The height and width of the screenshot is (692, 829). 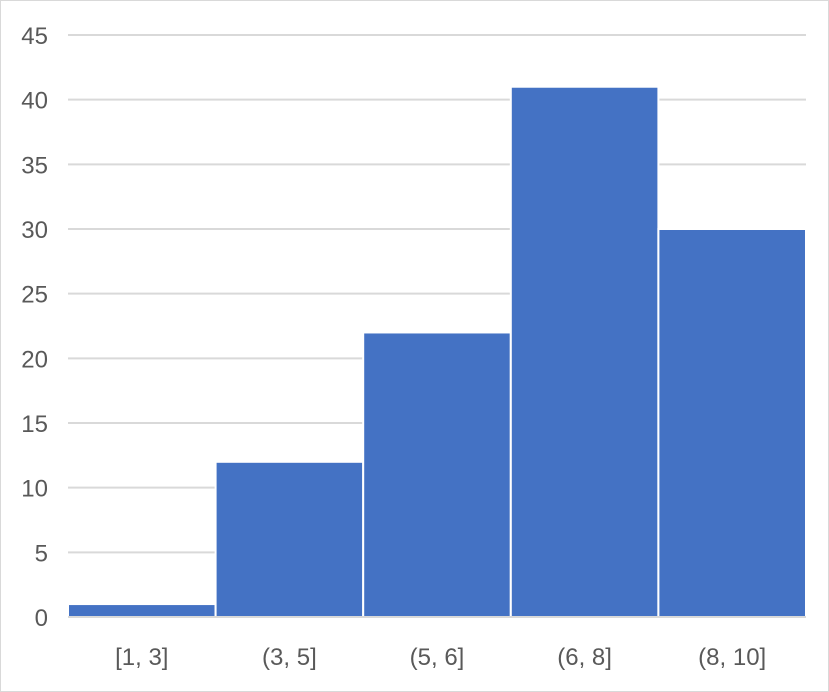 I want to click on y-tick-label: 25, so click(x=34, y=295).